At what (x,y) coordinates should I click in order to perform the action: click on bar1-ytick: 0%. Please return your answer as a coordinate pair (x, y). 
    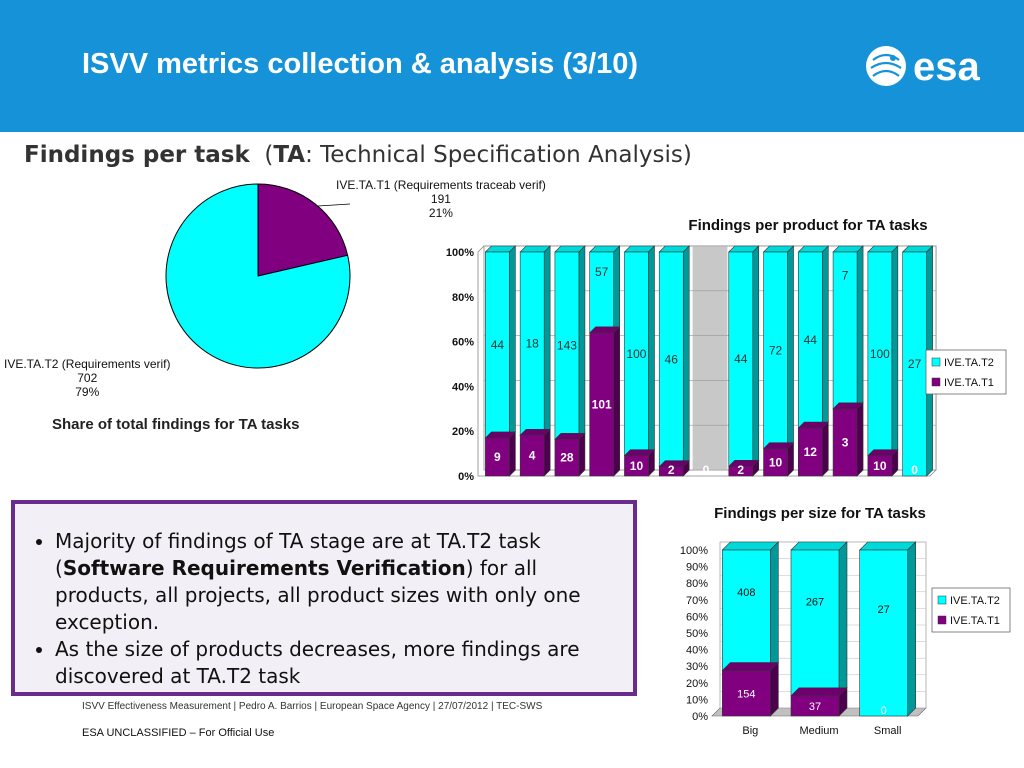
    Looking at the image, I should click on (466, 477).